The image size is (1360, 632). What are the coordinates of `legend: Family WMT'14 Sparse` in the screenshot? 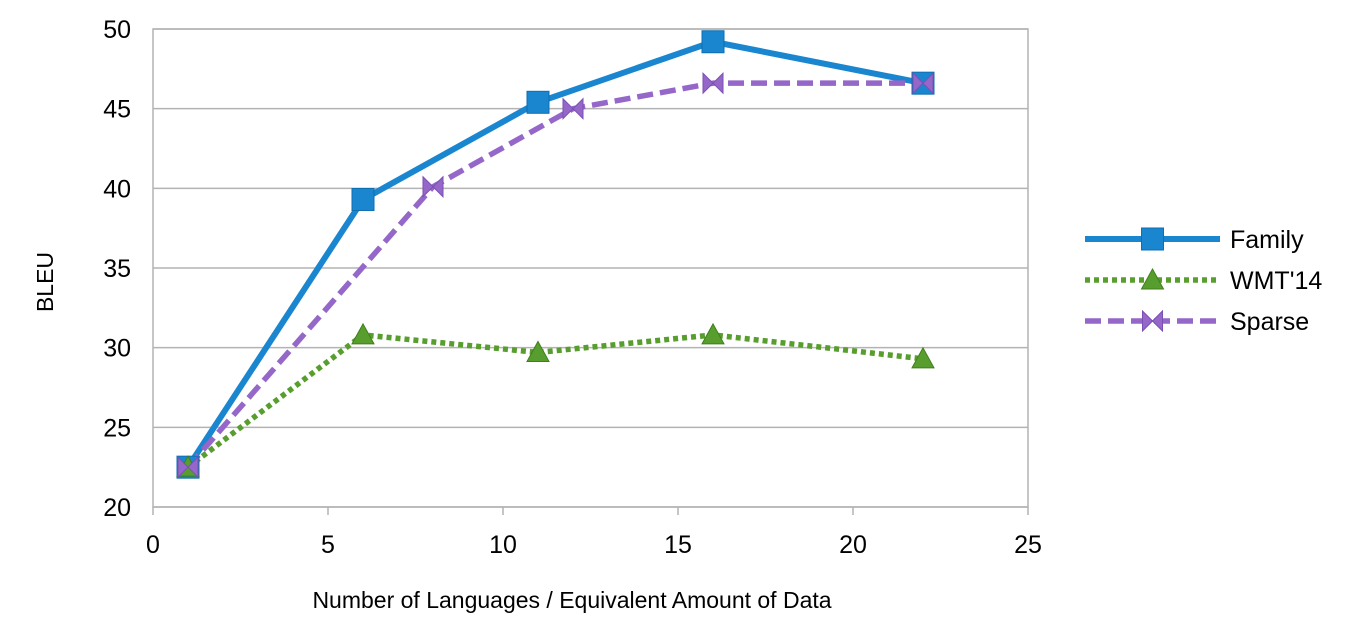 It's located at (1203, 281).